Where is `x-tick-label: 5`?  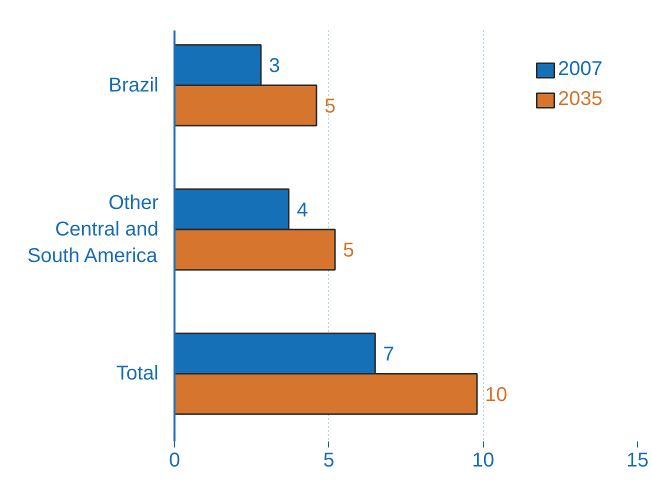 x-tick-label: 5 is located at coordinates (328, 461).